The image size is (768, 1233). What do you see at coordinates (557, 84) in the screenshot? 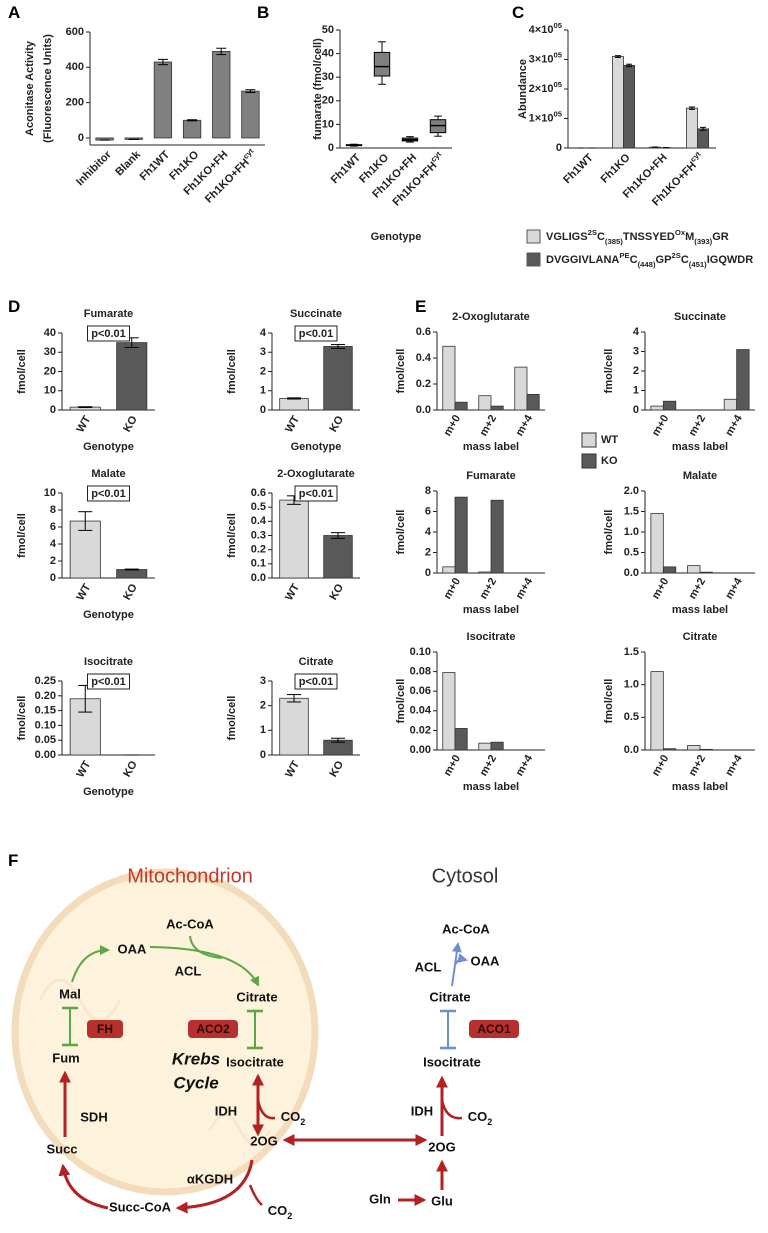
I see `y-tick-exponent: 05` at bounding box center [557, 84].